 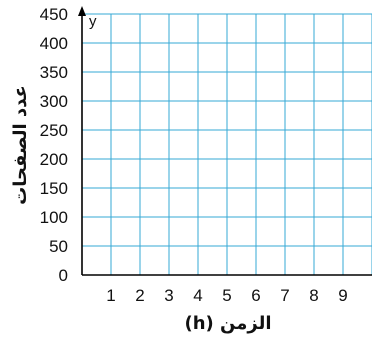 I want to click on y-tick-label: 0, so click(x=63, y=275).